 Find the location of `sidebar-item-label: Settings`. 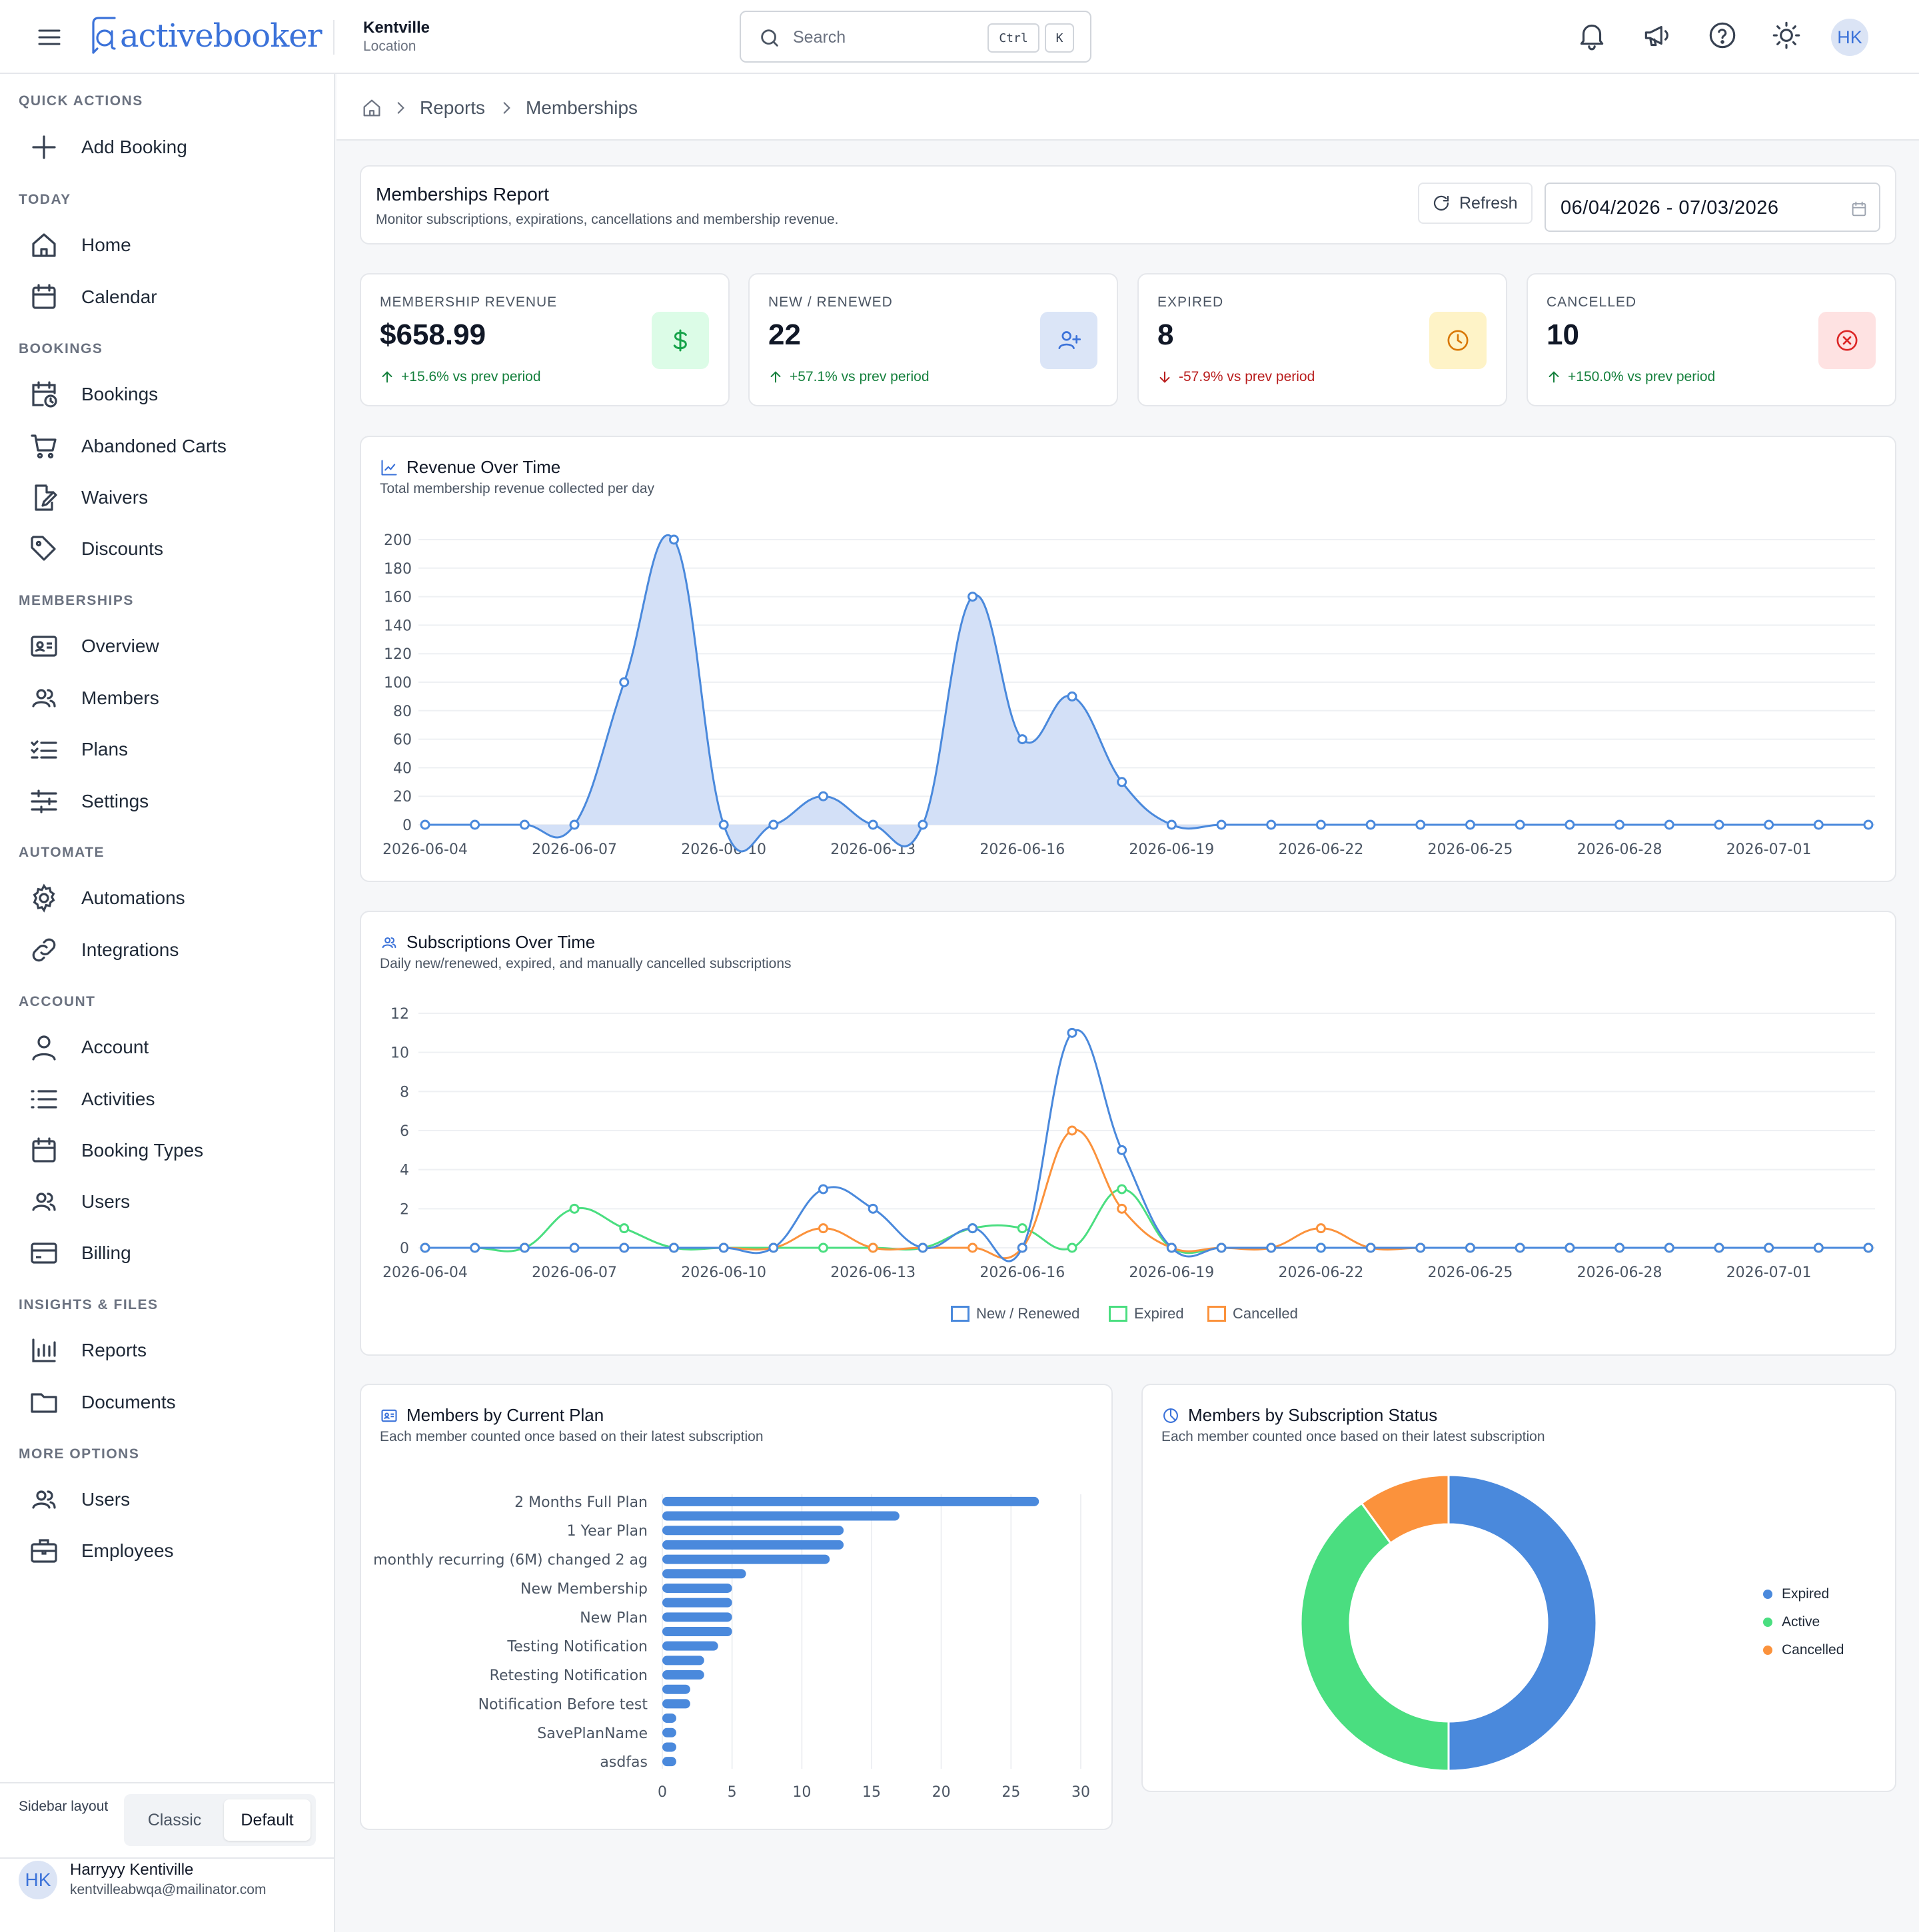

sidebar-item-label: Settings is located at coordinates (115, 801).